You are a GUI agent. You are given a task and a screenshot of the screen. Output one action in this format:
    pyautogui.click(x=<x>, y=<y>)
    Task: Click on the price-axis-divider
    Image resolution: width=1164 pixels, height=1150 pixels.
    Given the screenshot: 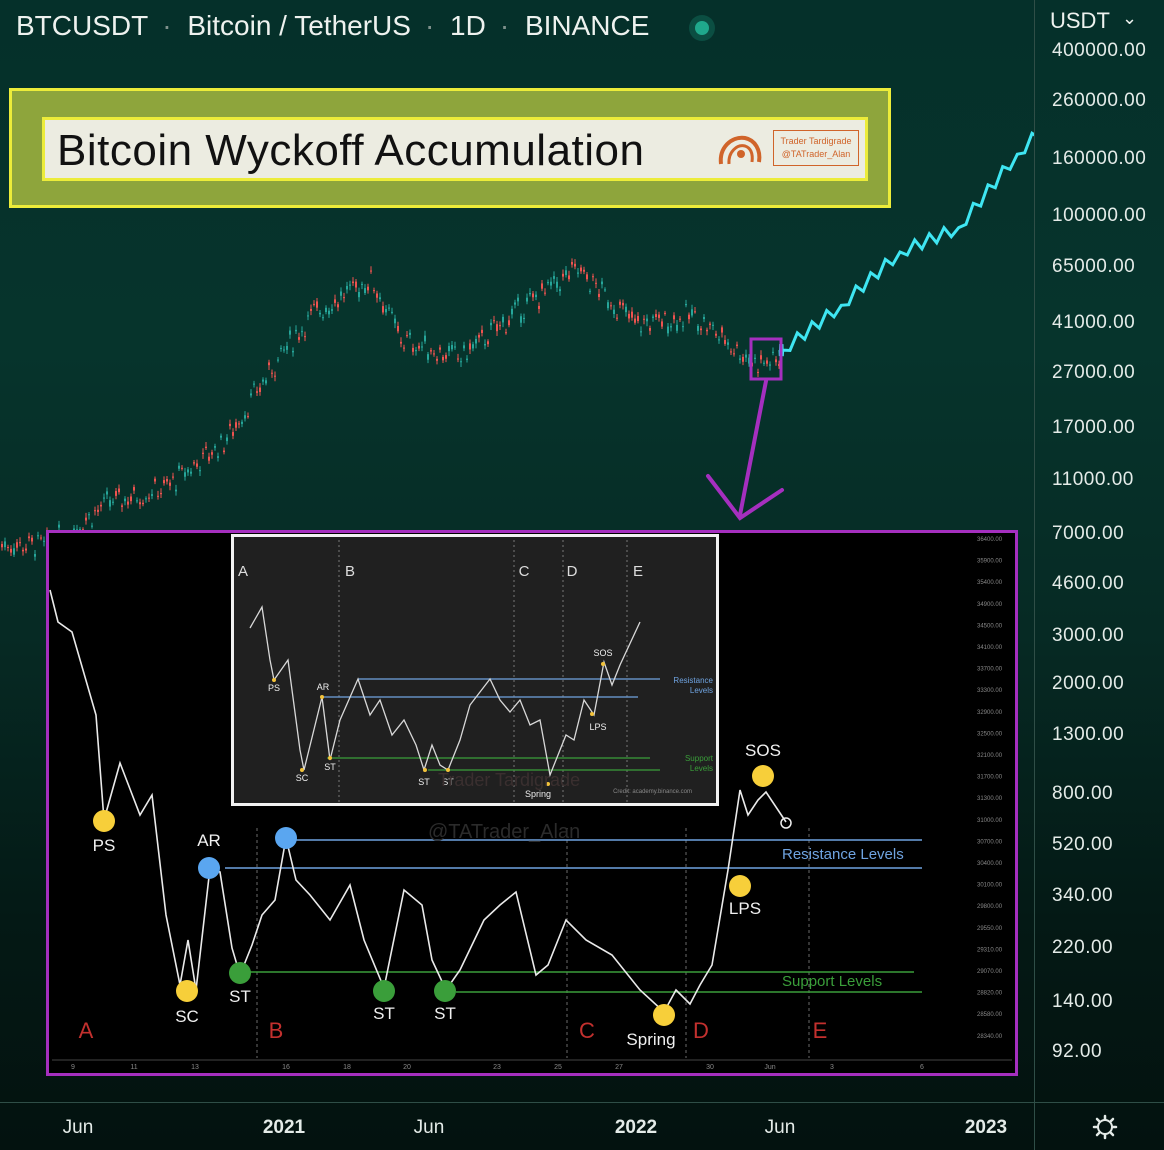 What is the action you would take?
    pyautogui.click(x=1034, y=575)
    